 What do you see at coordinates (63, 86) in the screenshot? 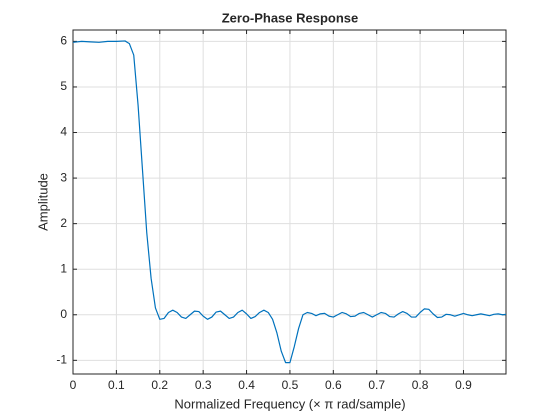
I see `y-tick-label: 5` at bounding box center [63, 86].